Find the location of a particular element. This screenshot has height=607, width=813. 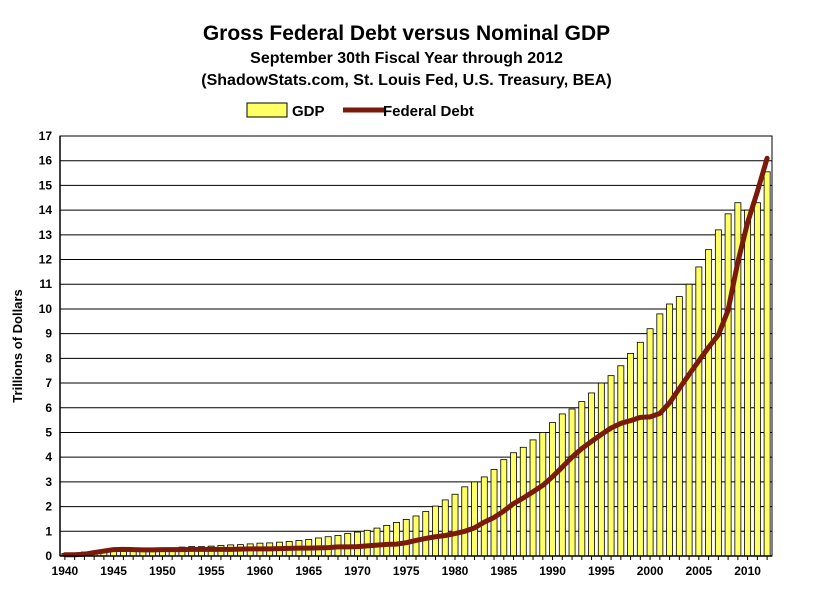

y-tick-label: 1 is located at coordinates (48, 531).